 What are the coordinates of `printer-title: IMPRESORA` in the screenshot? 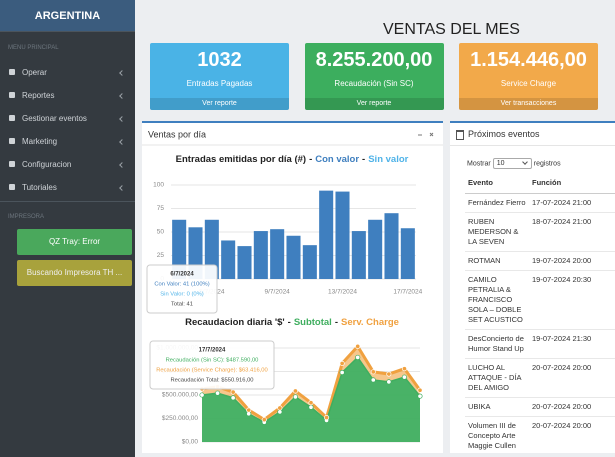 It's located at (67, 215).